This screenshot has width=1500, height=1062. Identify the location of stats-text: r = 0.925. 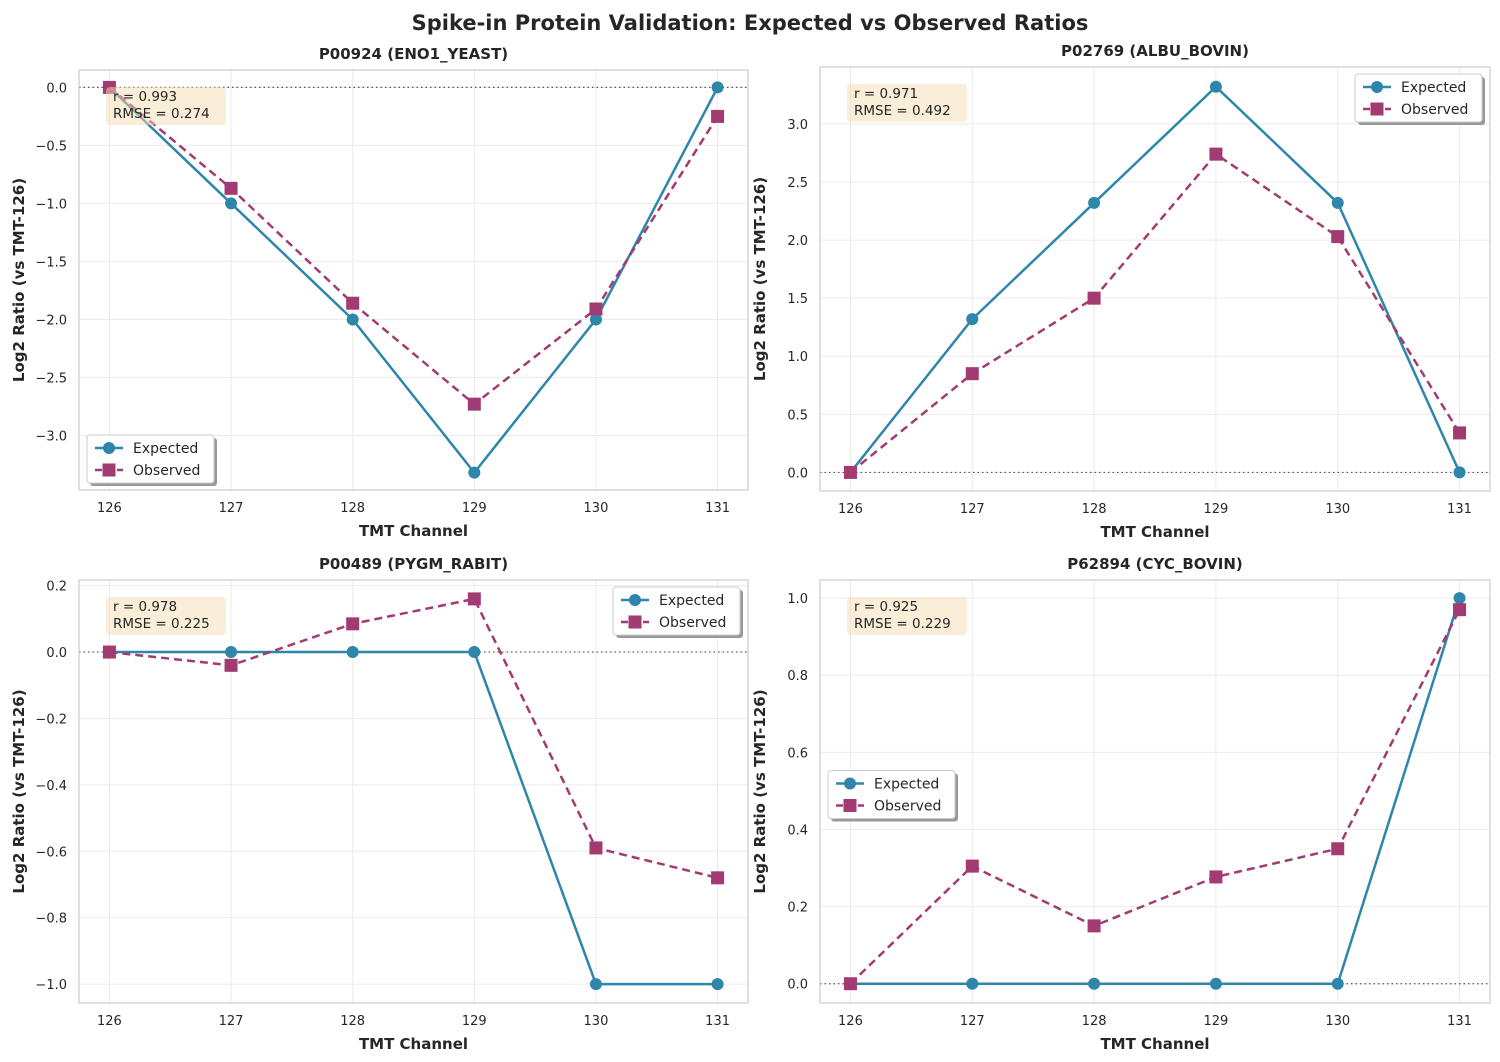
(886, 607).